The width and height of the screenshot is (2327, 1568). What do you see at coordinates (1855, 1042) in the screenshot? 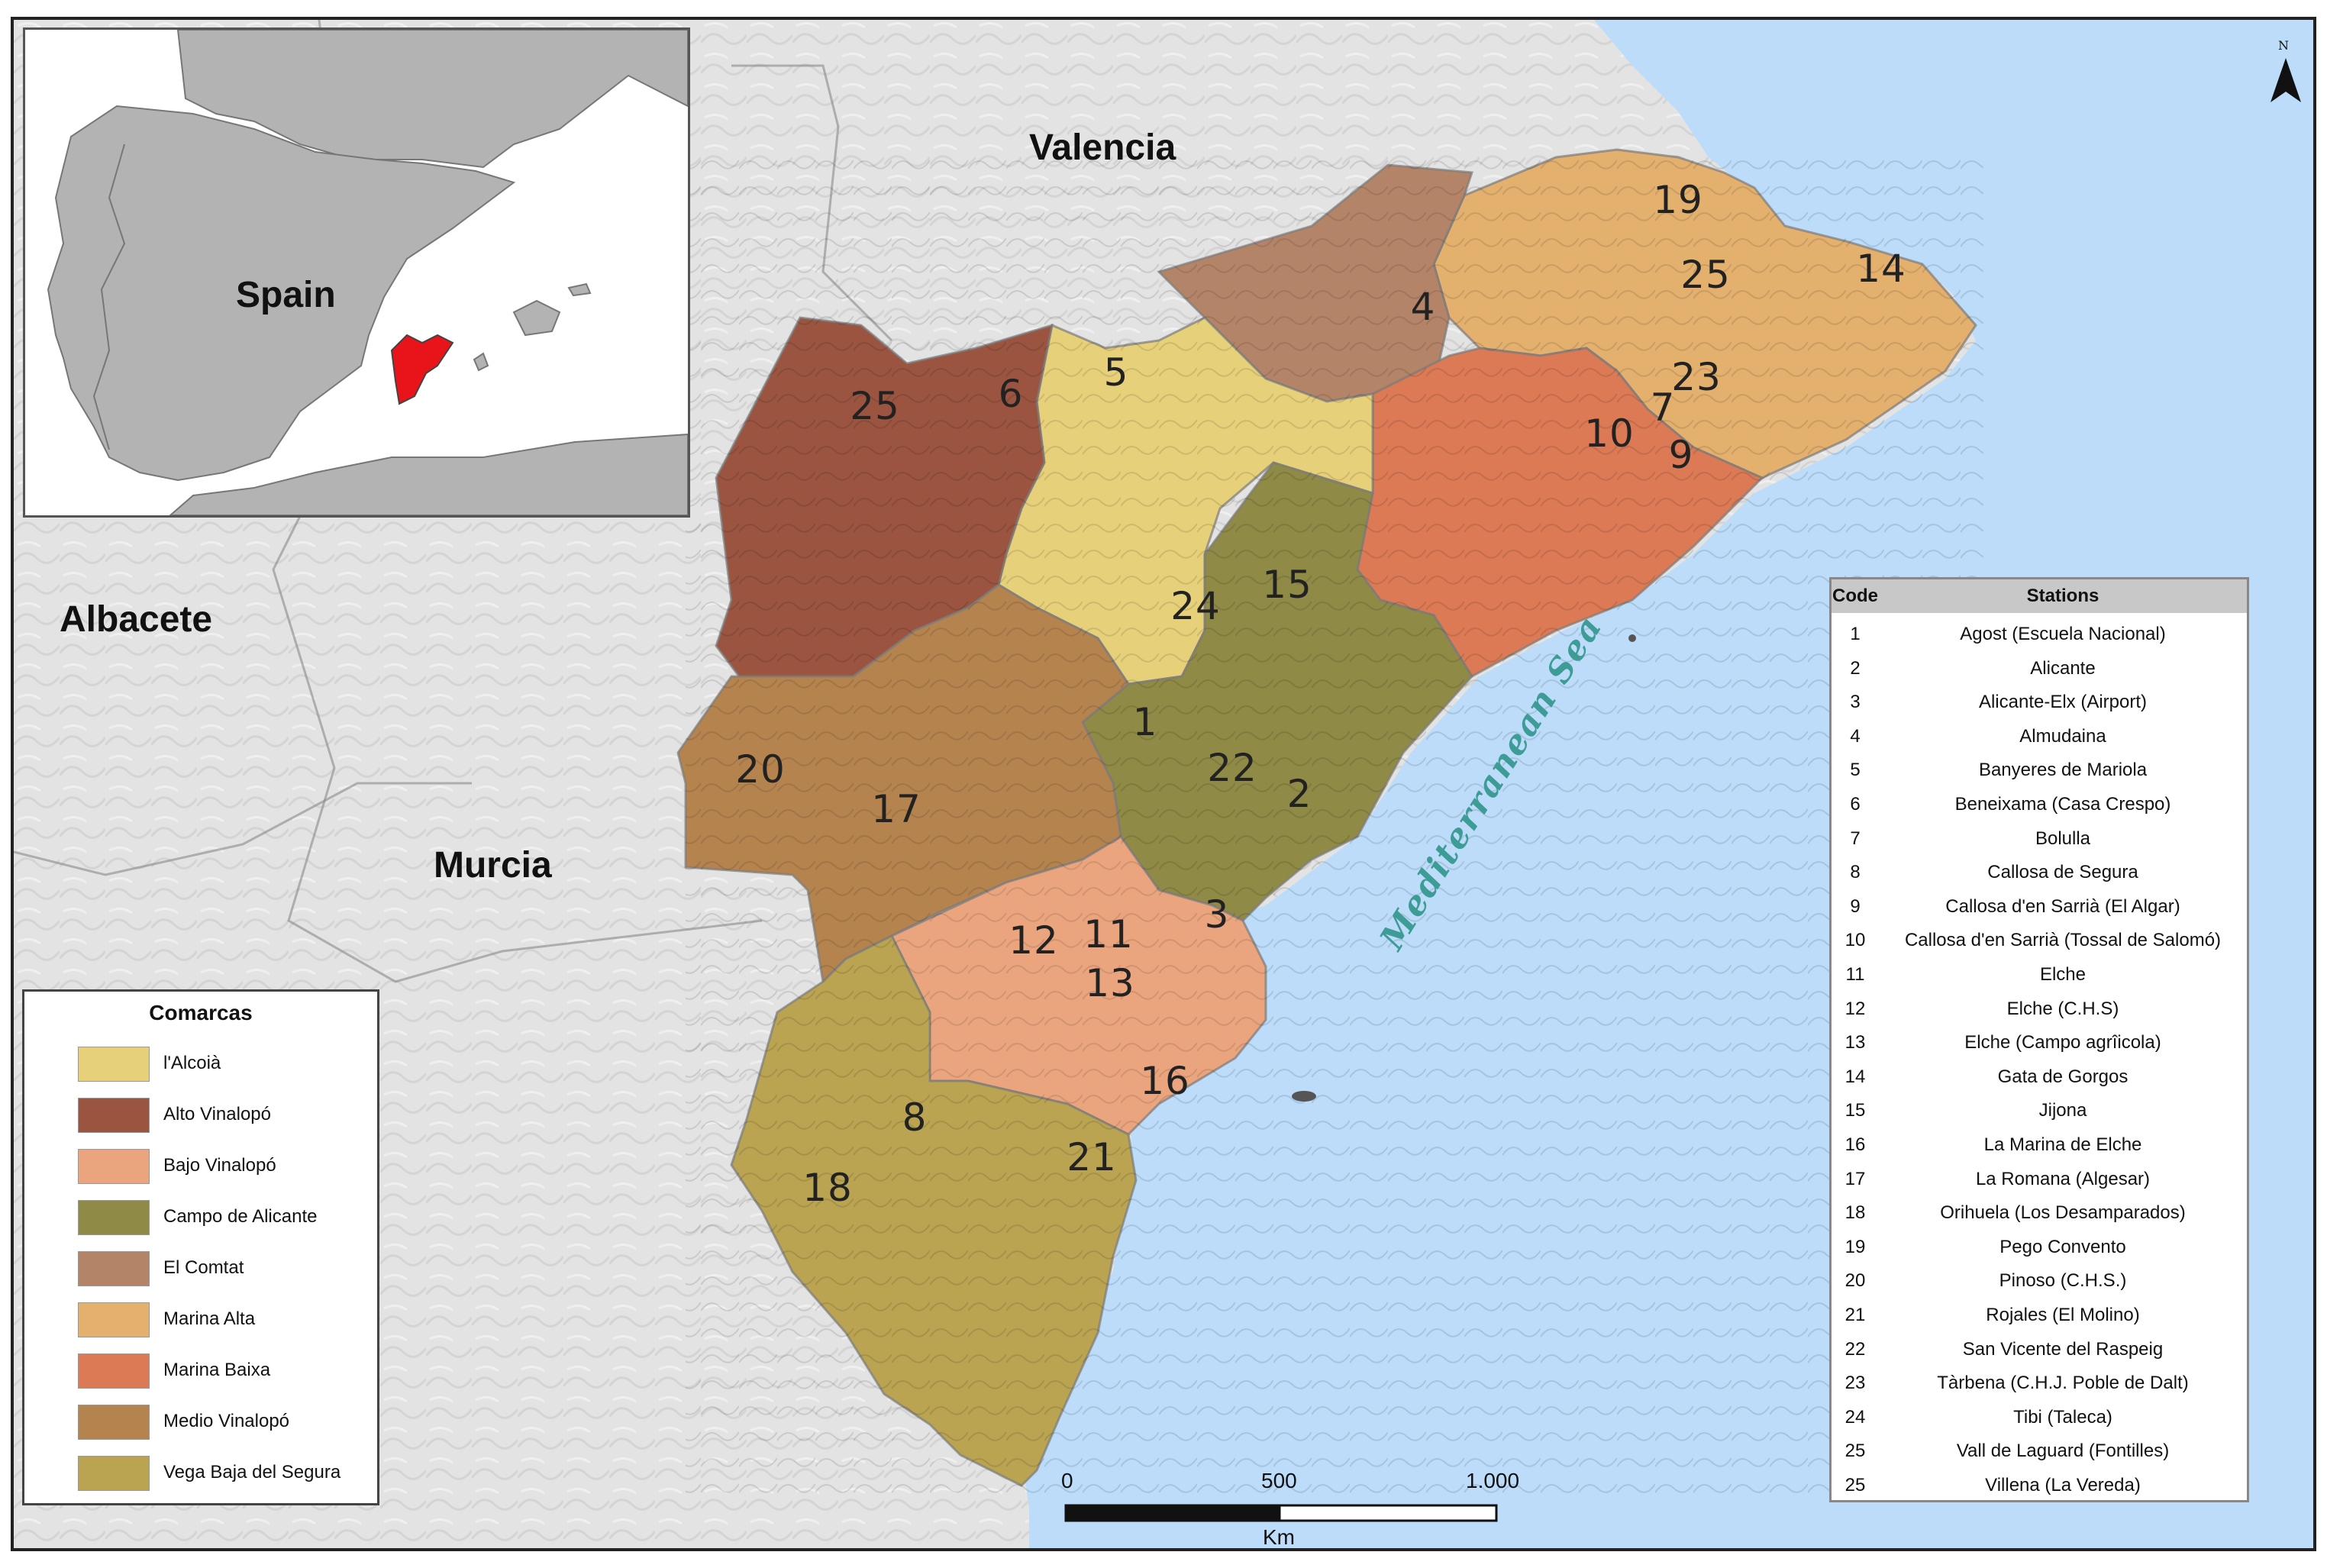
I see `station-code: 13` at bounding box center [1855, 1042].